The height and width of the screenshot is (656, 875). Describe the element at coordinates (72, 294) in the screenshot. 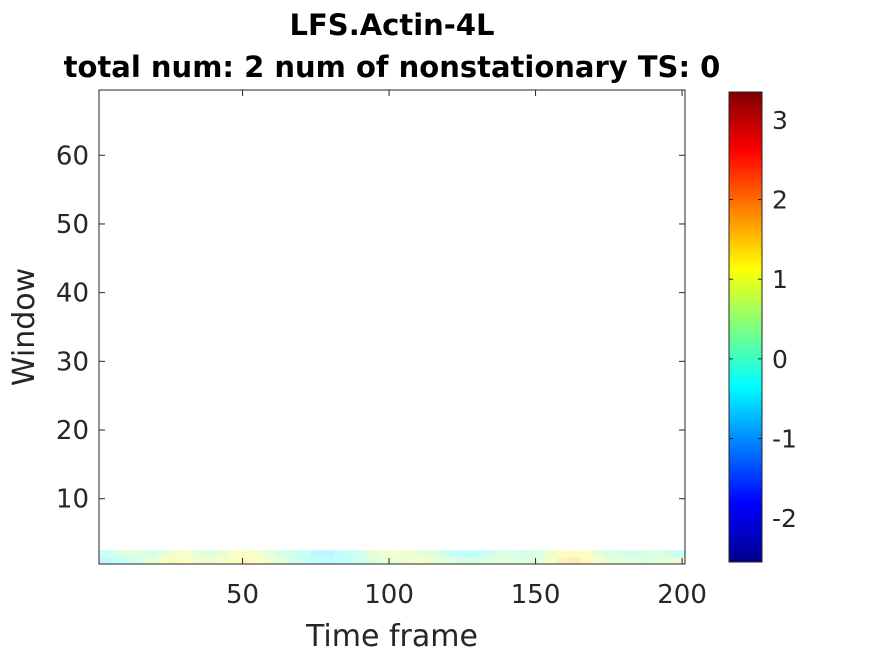

I see `y-tick-label: 40` at that location.